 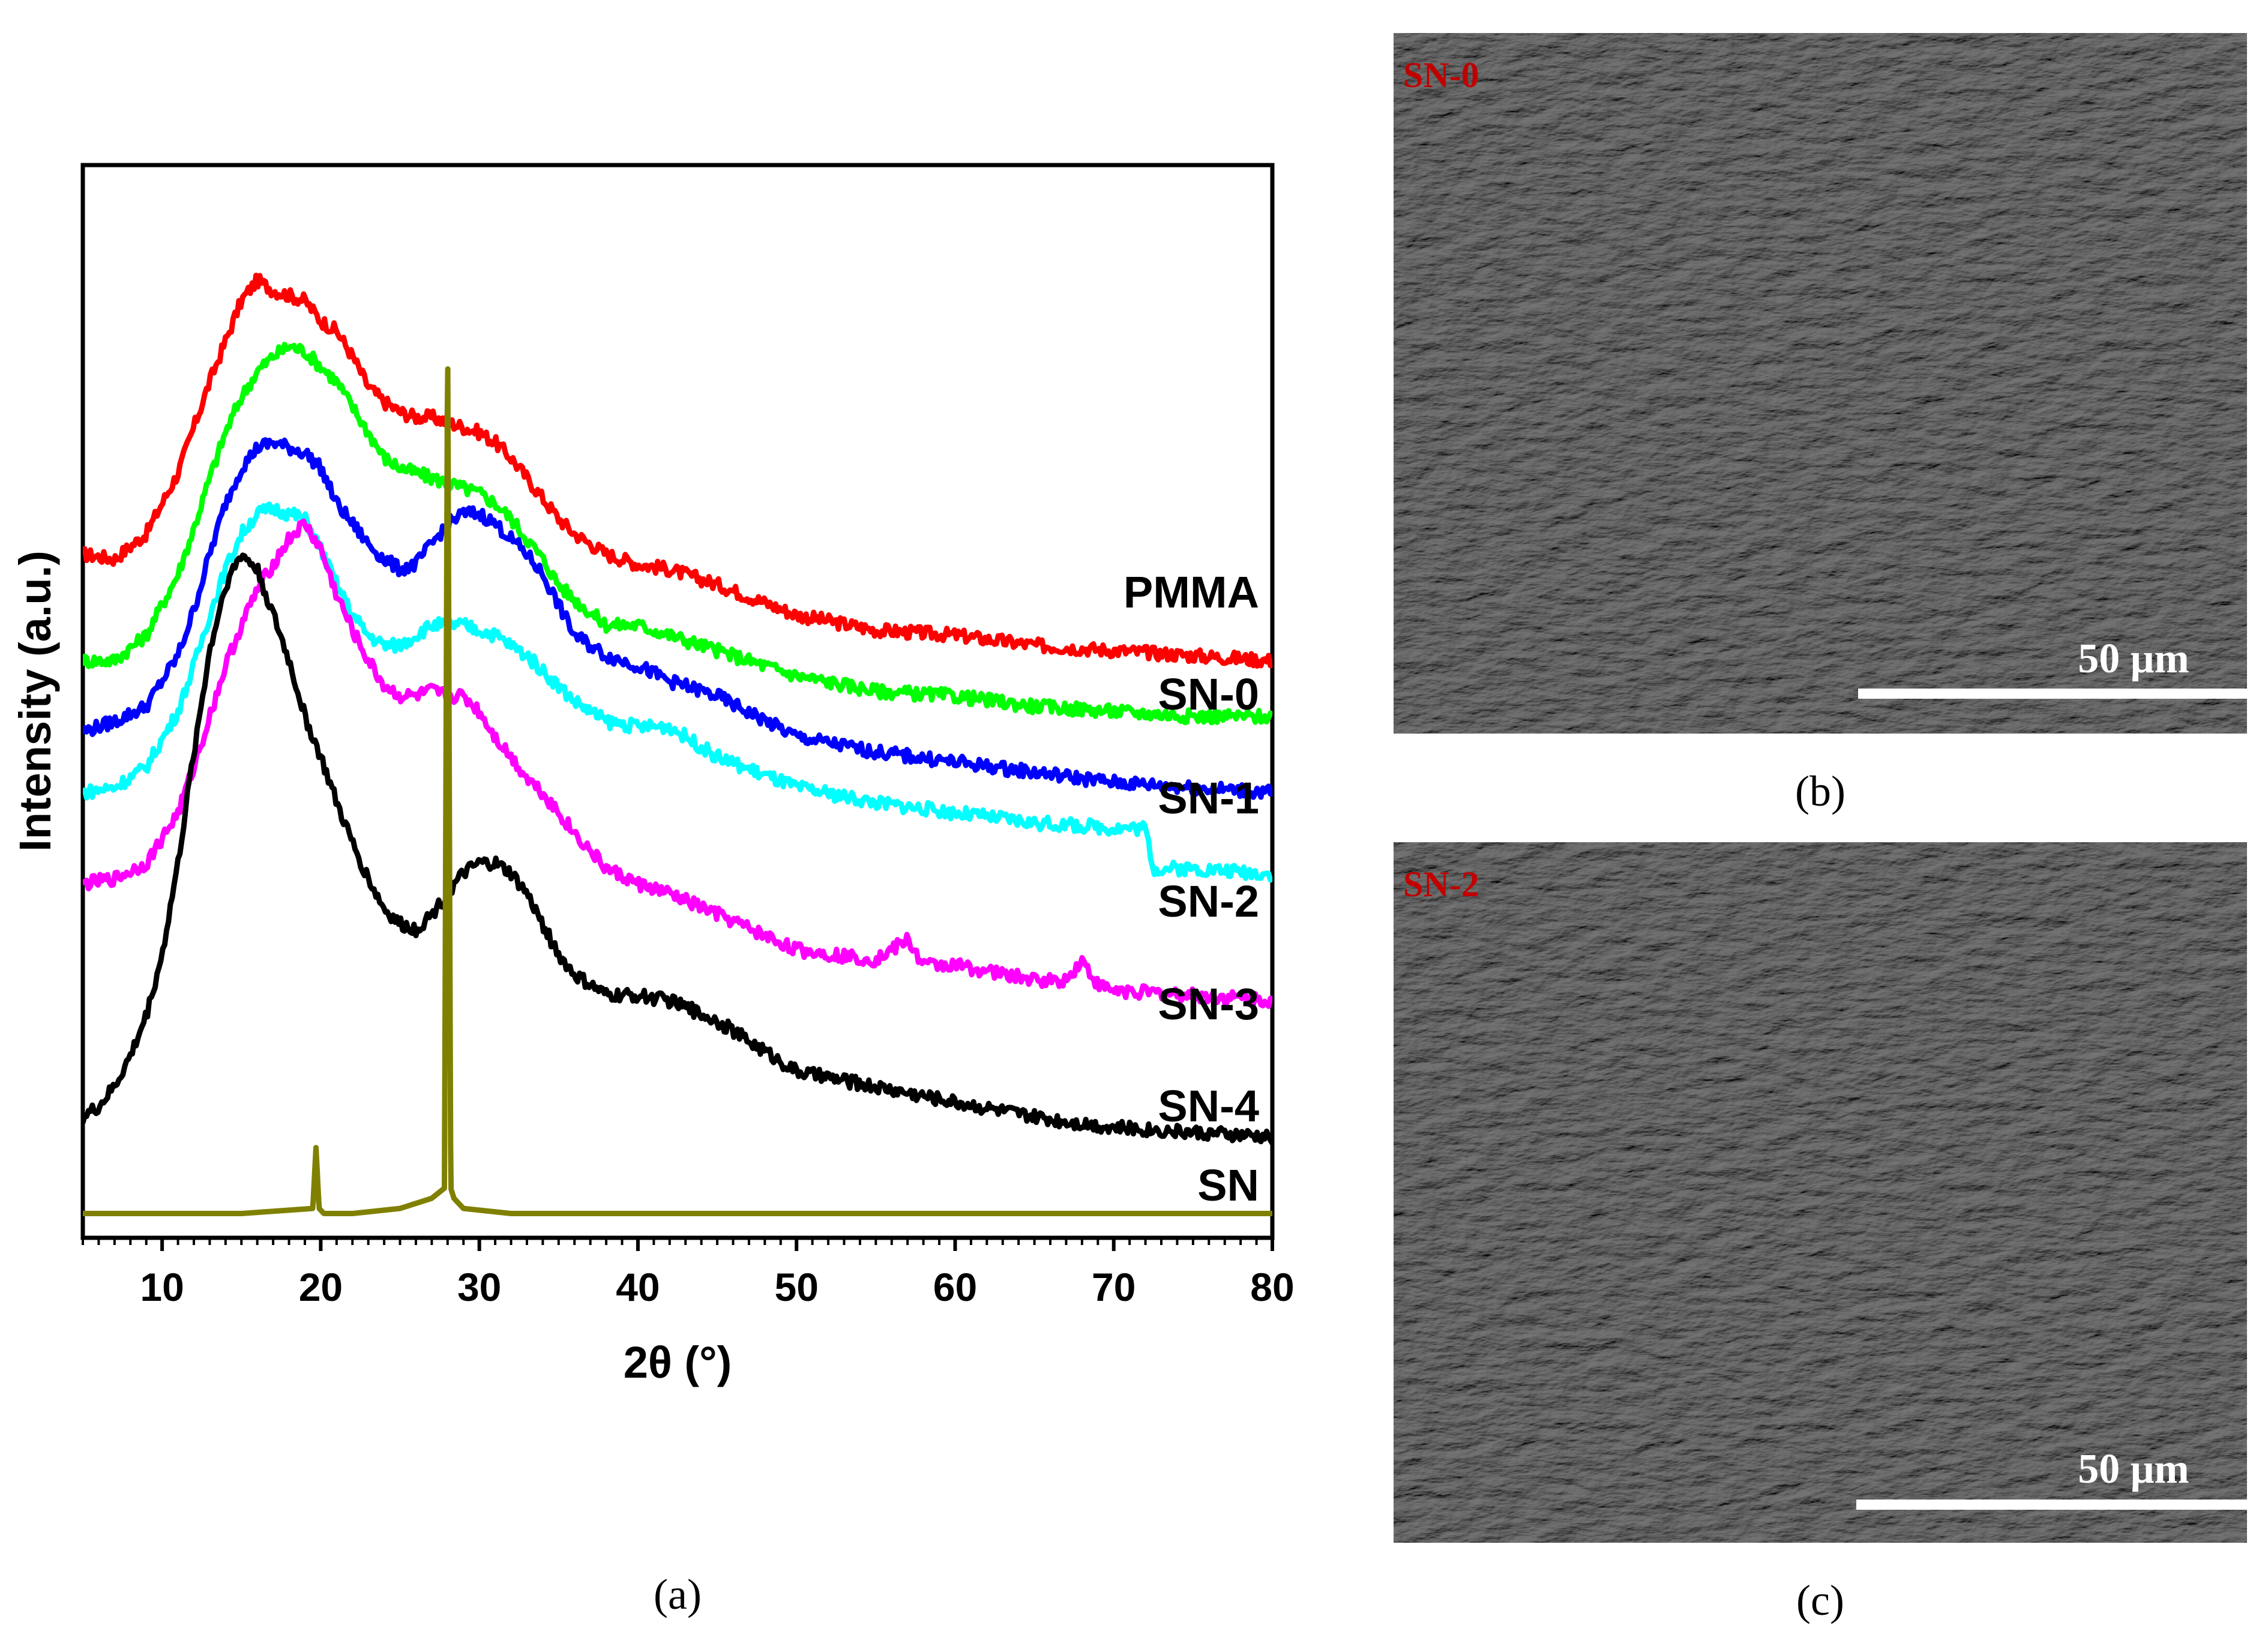 I want to click on x-tick-label: 30, so click(x=479, y=1287).